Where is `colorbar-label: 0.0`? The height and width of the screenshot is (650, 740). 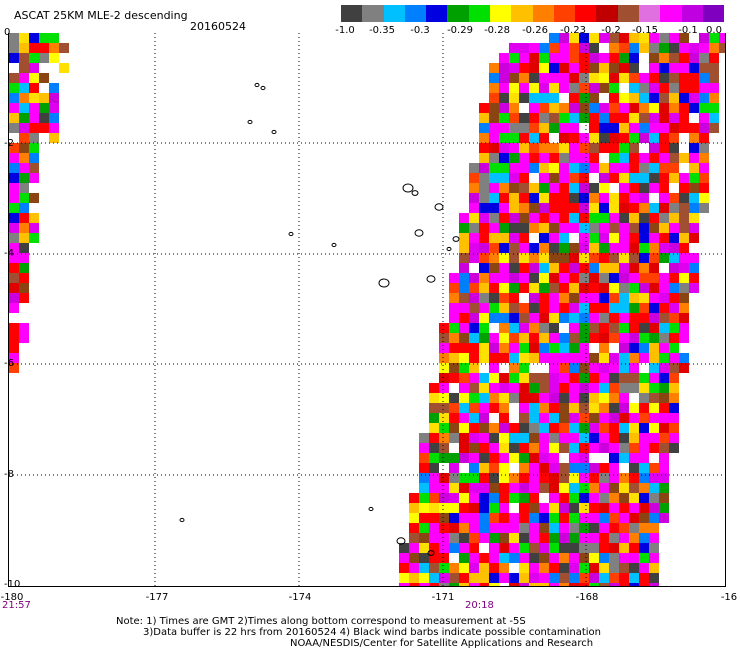
colorbar-label: 0.0 is located at coordinates (714, 30).